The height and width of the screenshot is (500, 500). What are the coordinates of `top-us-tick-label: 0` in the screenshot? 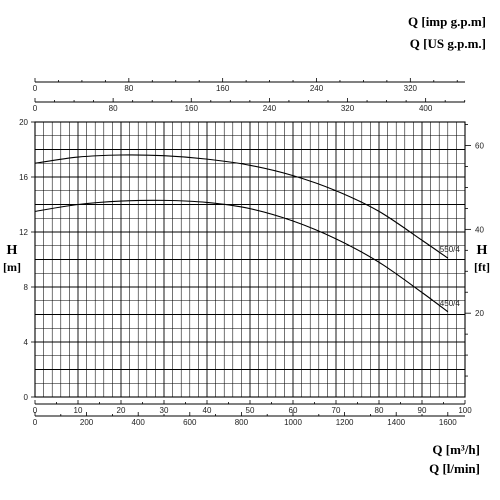 It's located at (35, 108).